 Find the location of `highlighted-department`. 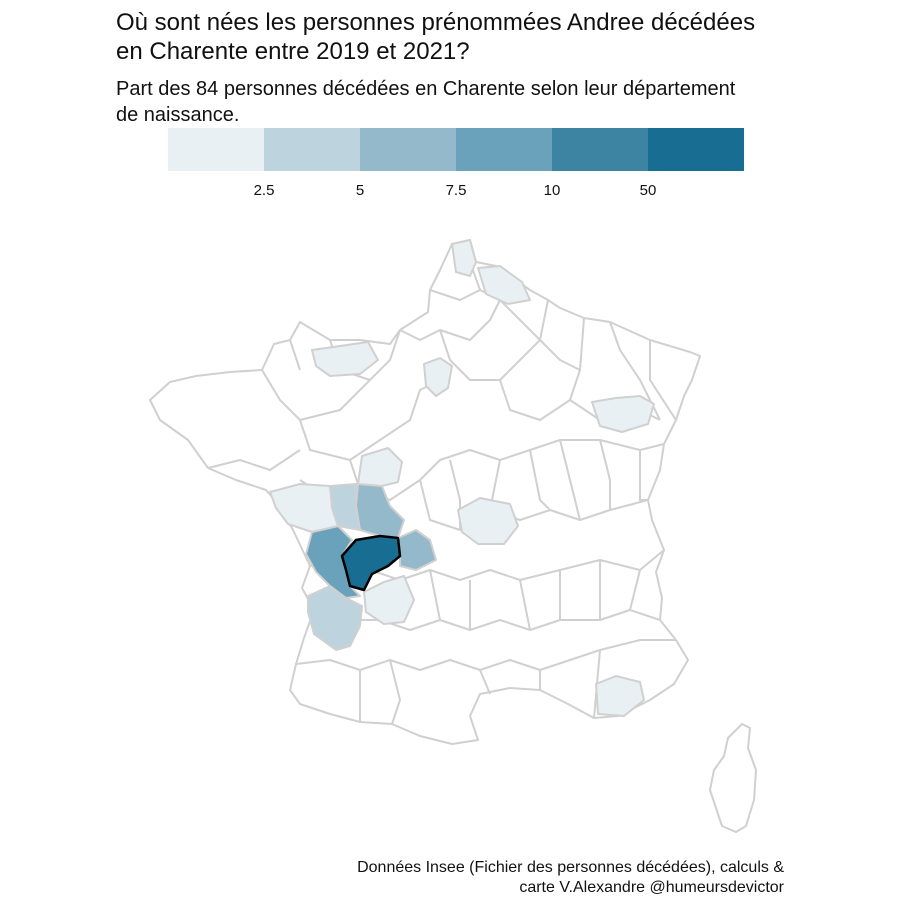

highlighted-department is located at coordinates (371, 563).